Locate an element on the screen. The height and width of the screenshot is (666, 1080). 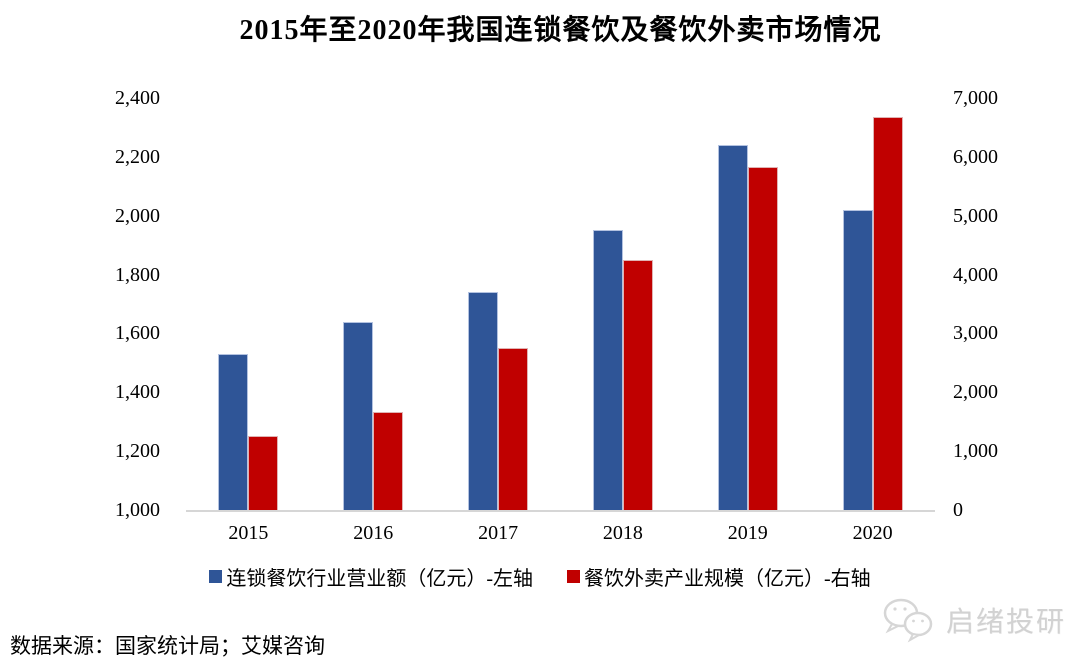
legend-item-chain-catering: 连锁餐饮行业营业额（亿元）-左轴 is located at coordinates (371, 576).